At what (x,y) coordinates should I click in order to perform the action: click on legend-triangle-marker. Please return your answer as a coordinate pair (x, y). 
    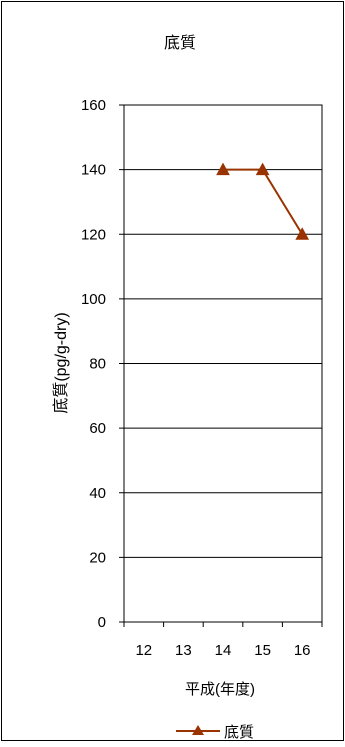
    Looking at the image, I should click on (198, 730).